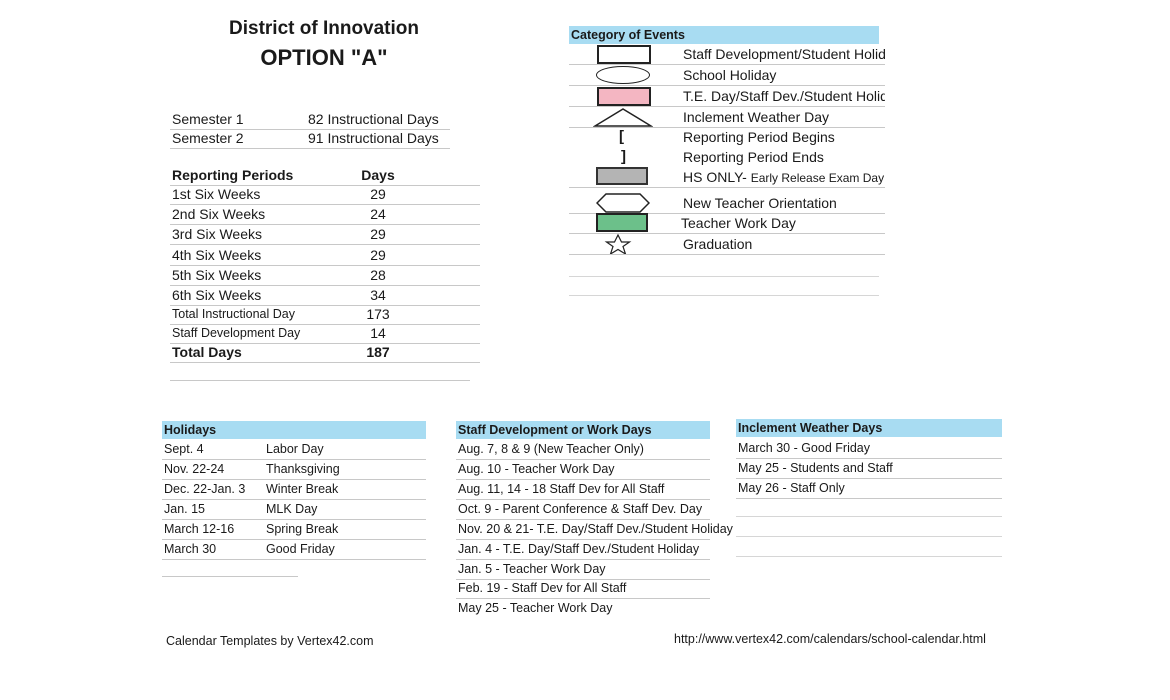  I want to click on reporting-label: Total Instructional Day, so click(233, 314).